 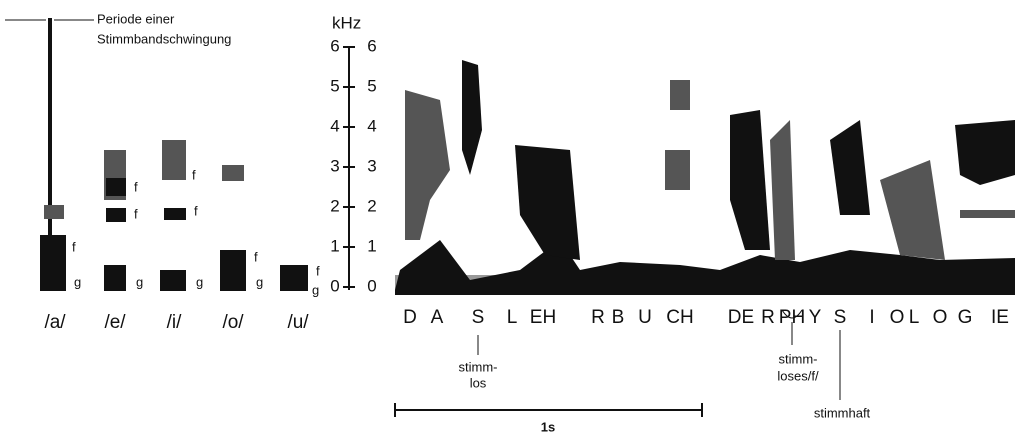 What do you see at coordinates (437, 317) in the screenshot?
I see `segment-label: A` at bounding box center [437, 317].